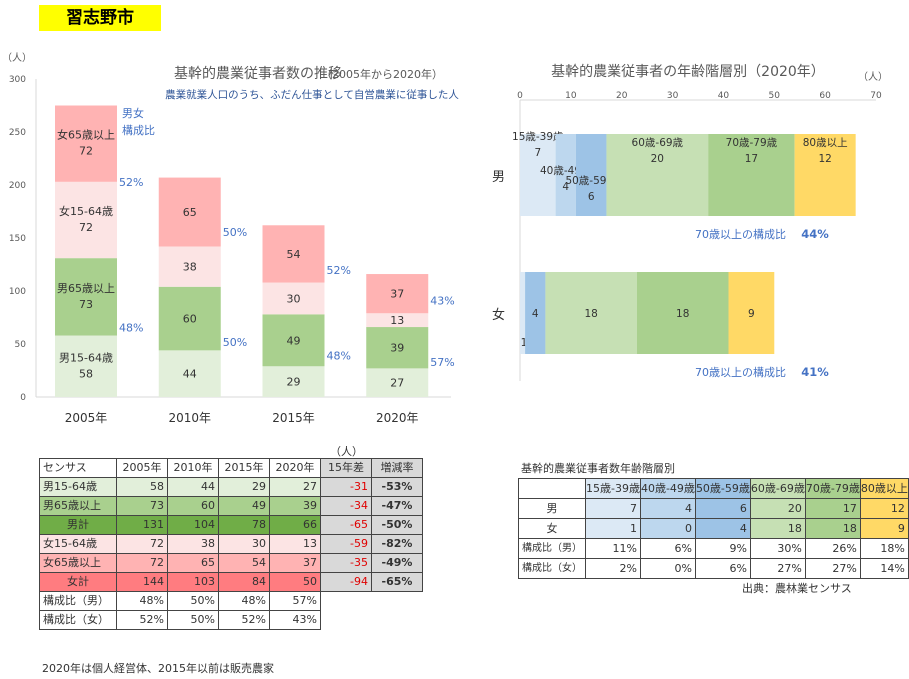 The height and width of the screenshot is (679, 909). I want to click on table-cell: 38, so click(193, 544).